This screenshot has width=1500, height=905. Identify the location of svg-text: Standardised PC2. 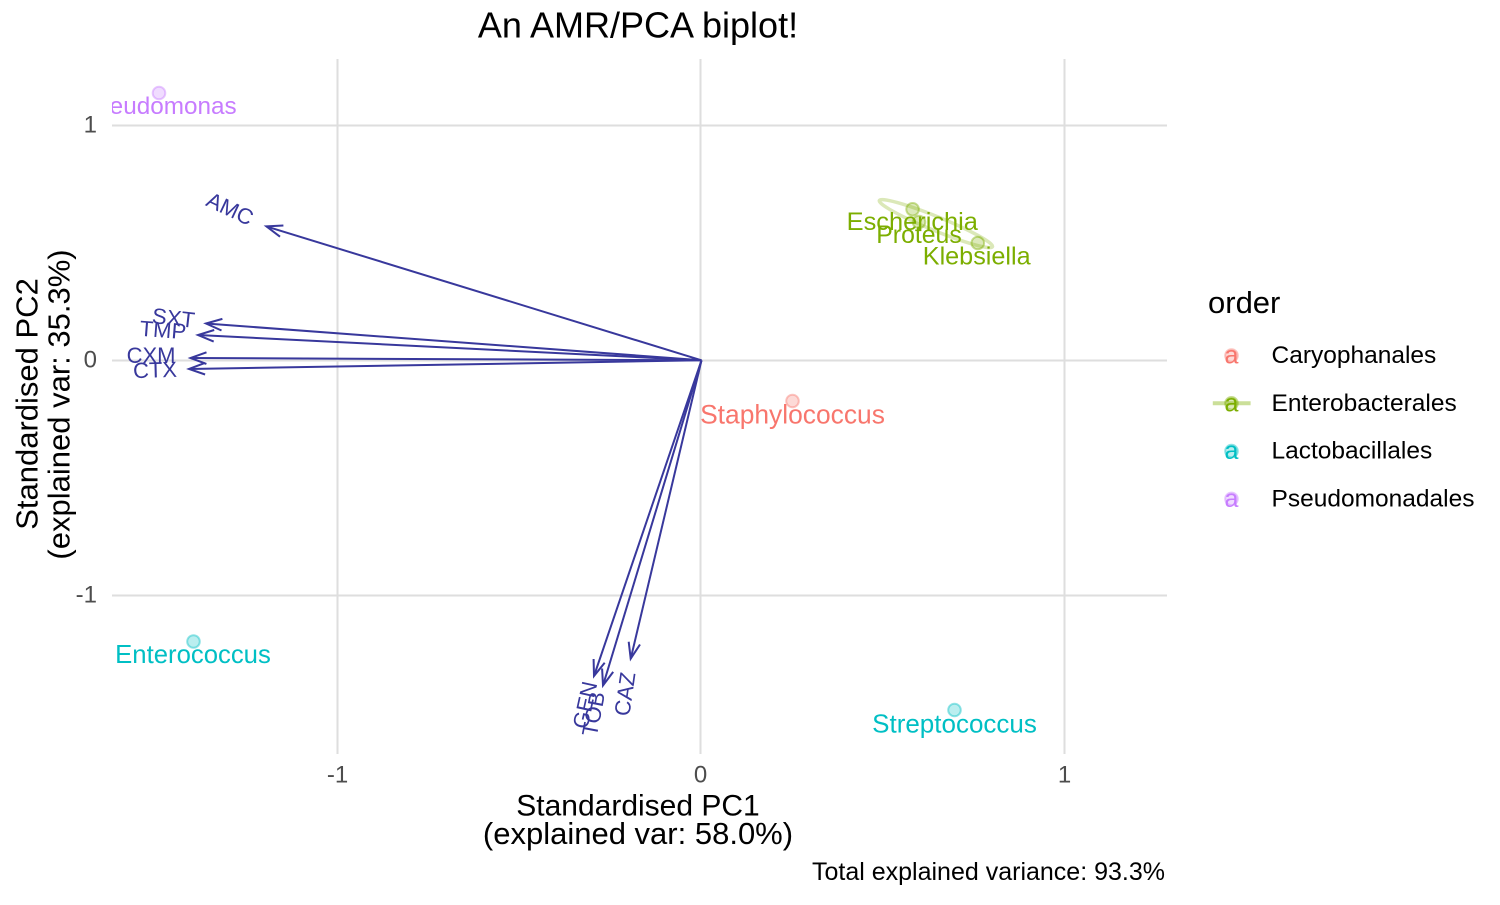
(27, 404).